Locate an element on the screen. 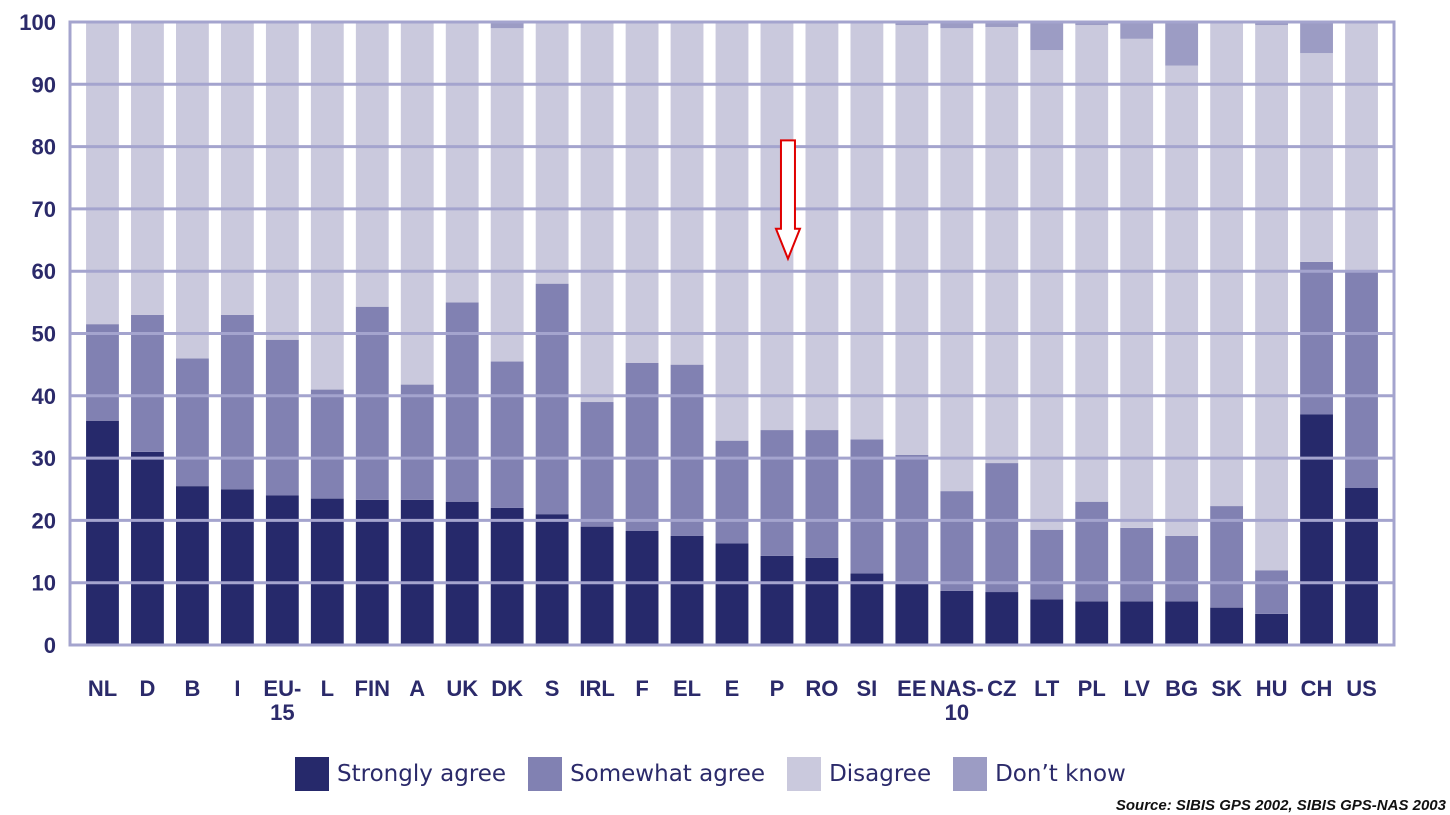 Image resolution: width=1450 pixels, height=815 pixels. bar-strongly-agree-e is located at coordinates (732, 594).